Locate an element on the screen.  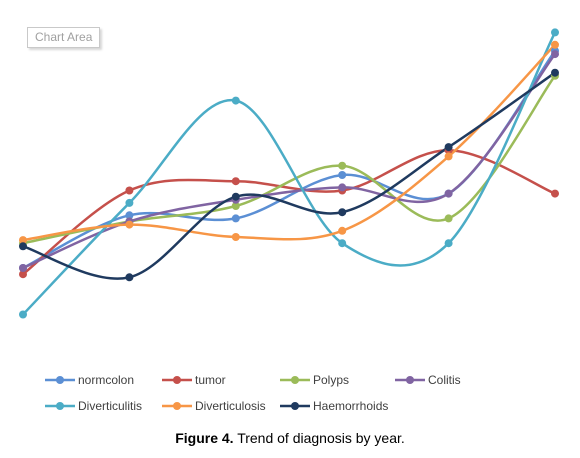
legend-label: Diverticulitis is located at coordinates (110, 406).